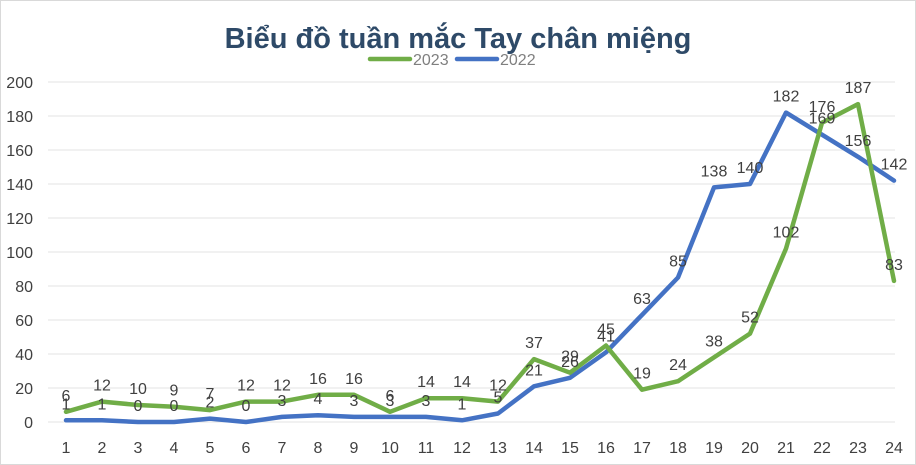 This screenshot has height=465, width=916. I want to click on y-axis-ticks: 0 20 40 60 80 100 120 140 160 180 200, so click(19, 253).